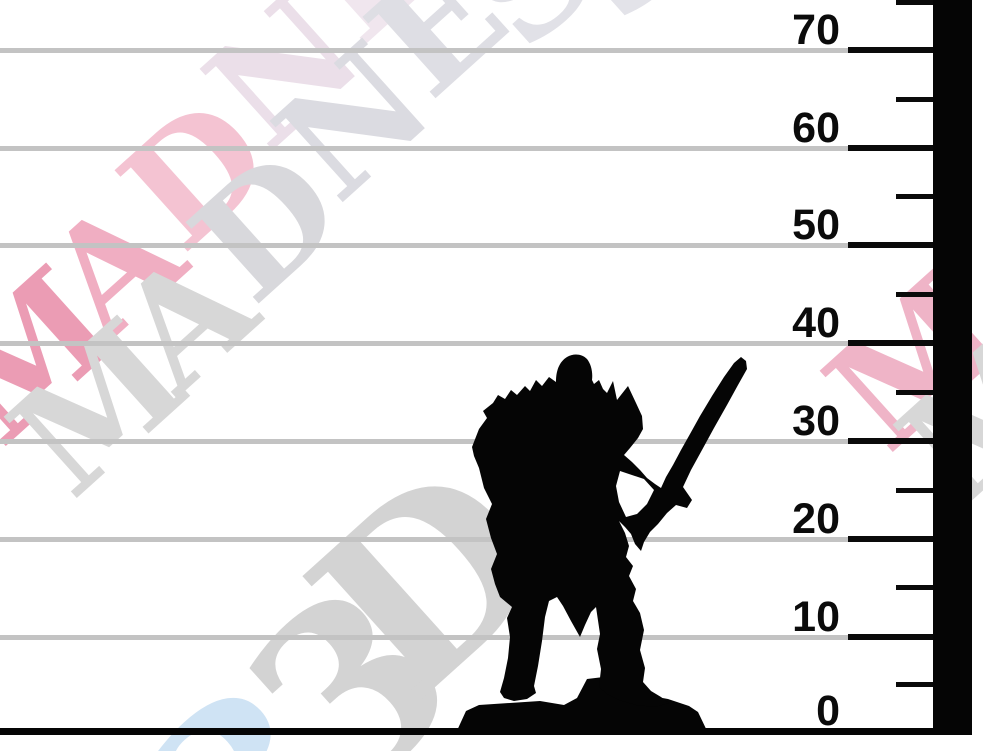 Image resolution: width=983 pixels, height=751 pixels. Describe the element at coordinates (609, 530) in the screenshot. I see `warrior-silhouette` at that location.